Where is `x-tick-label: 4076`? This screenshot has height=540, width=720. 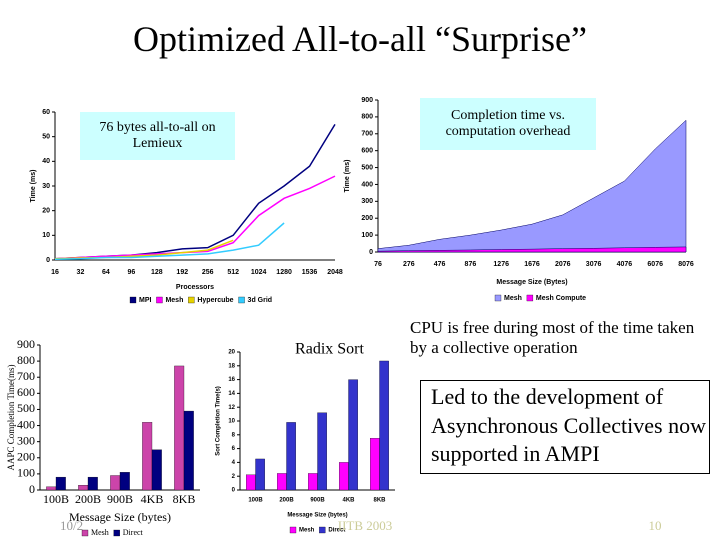
x-tick-label: 4076 is located at coordinates (625, 264).